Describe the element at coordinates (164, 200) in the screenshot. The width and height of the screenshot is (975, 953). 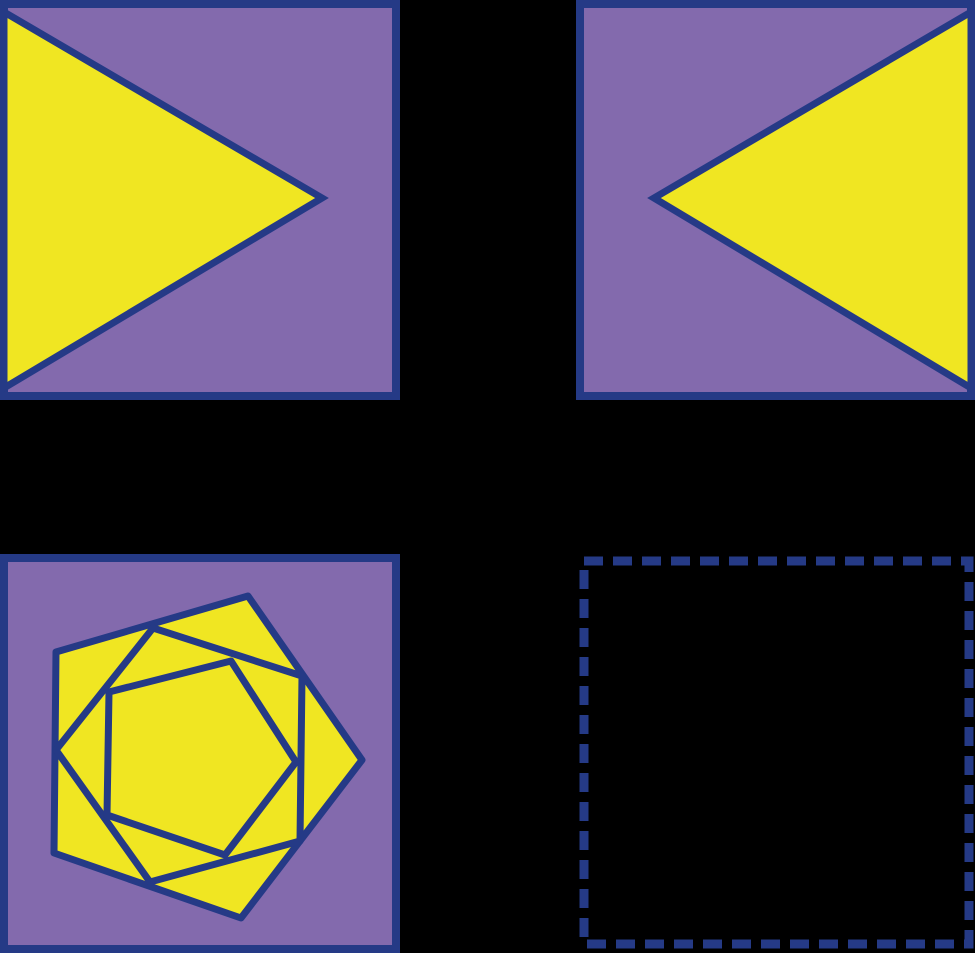
I see `right-pointing-triangle` at that location.